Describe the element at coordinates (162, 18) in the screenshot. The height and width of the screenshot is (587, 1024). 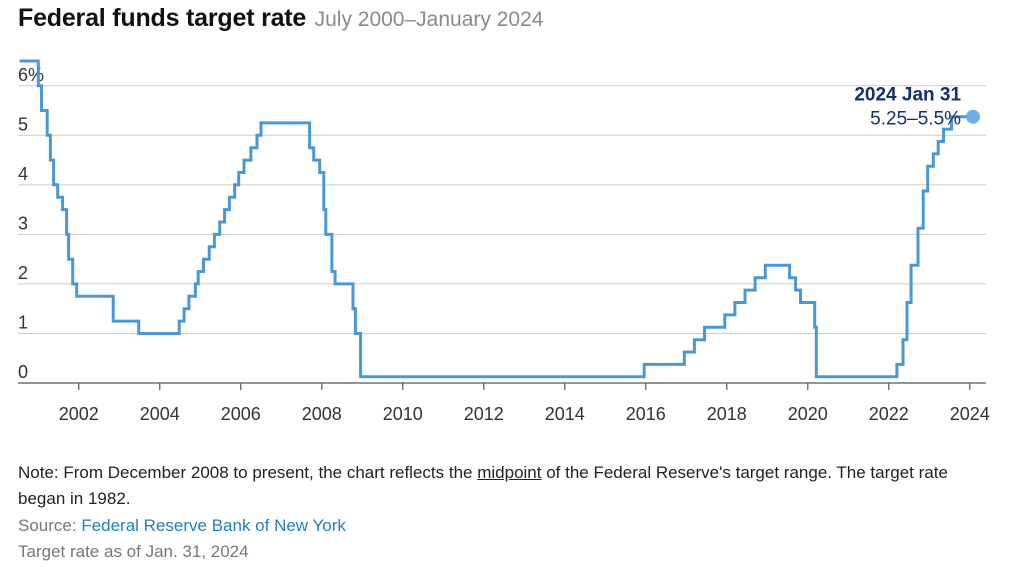
I see `chart-title: Federal funds target rate` at that location.